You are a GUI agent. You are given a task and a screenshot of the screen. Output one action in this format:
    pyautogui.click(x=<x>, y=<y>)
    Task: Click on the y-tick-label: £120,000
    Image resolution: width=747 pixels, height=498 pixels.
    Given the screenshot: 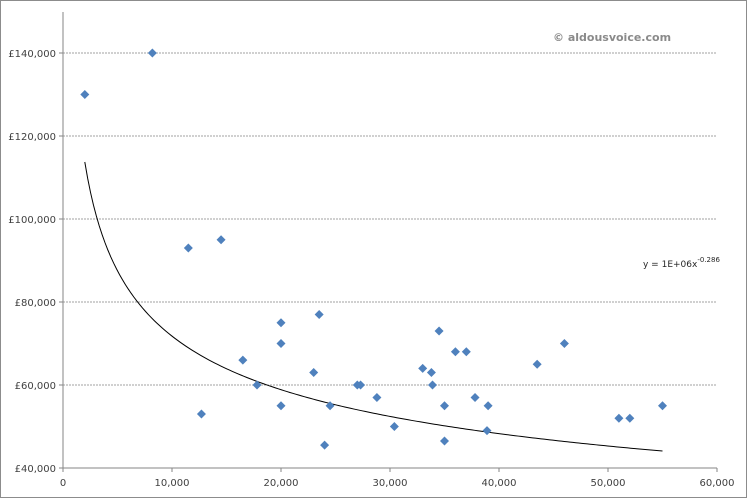 What is the action you would take?
    pyautogui.click(x=32, y=137)
    